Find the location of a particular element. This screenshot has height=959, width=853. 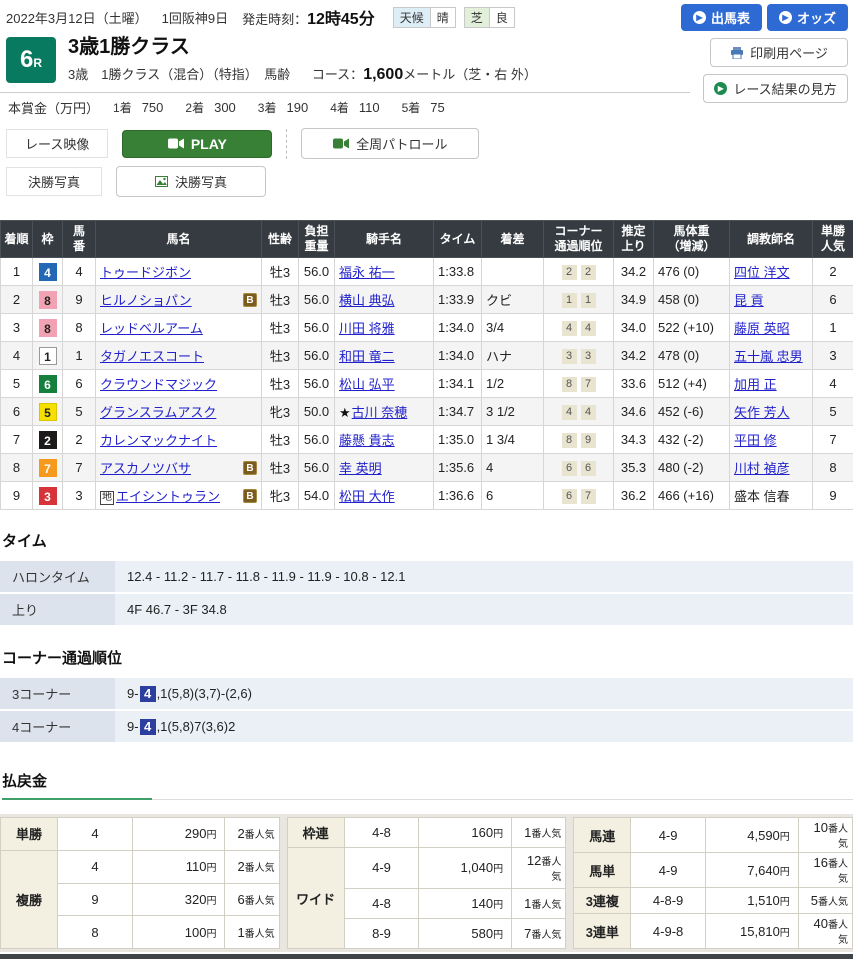

horse-name-link: カレンマックナイト is located at coordinates (158, 440).